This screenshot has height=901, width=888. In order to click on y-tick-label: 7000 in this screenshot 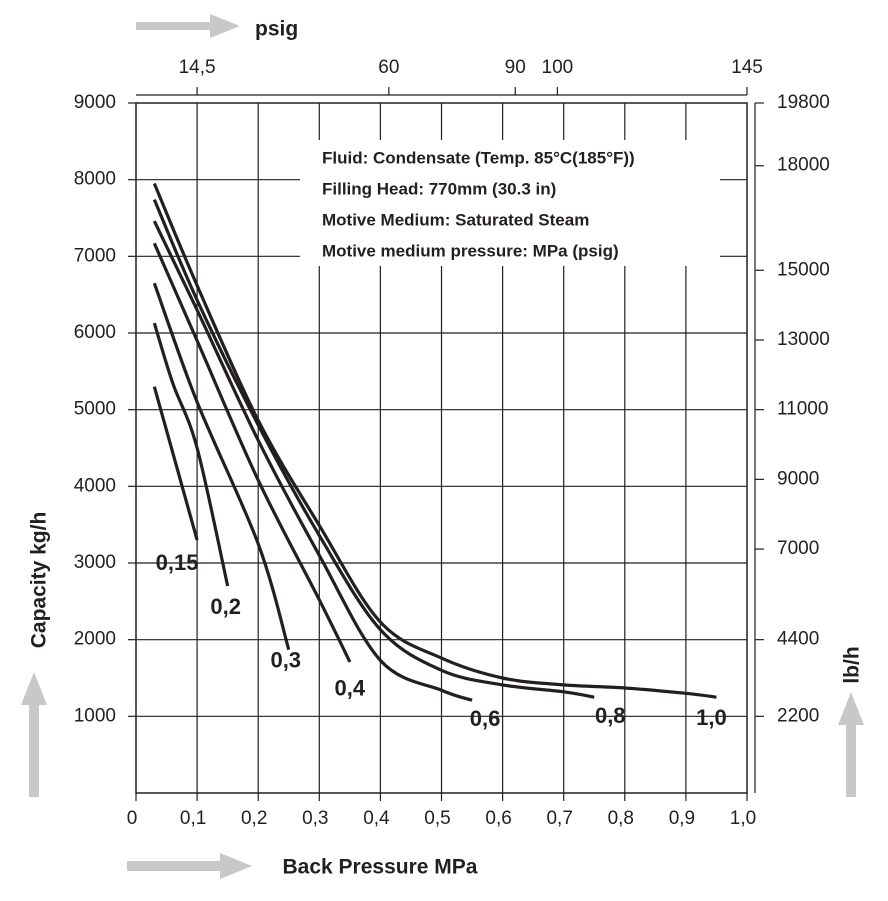, I will do `click(95, 255)`.